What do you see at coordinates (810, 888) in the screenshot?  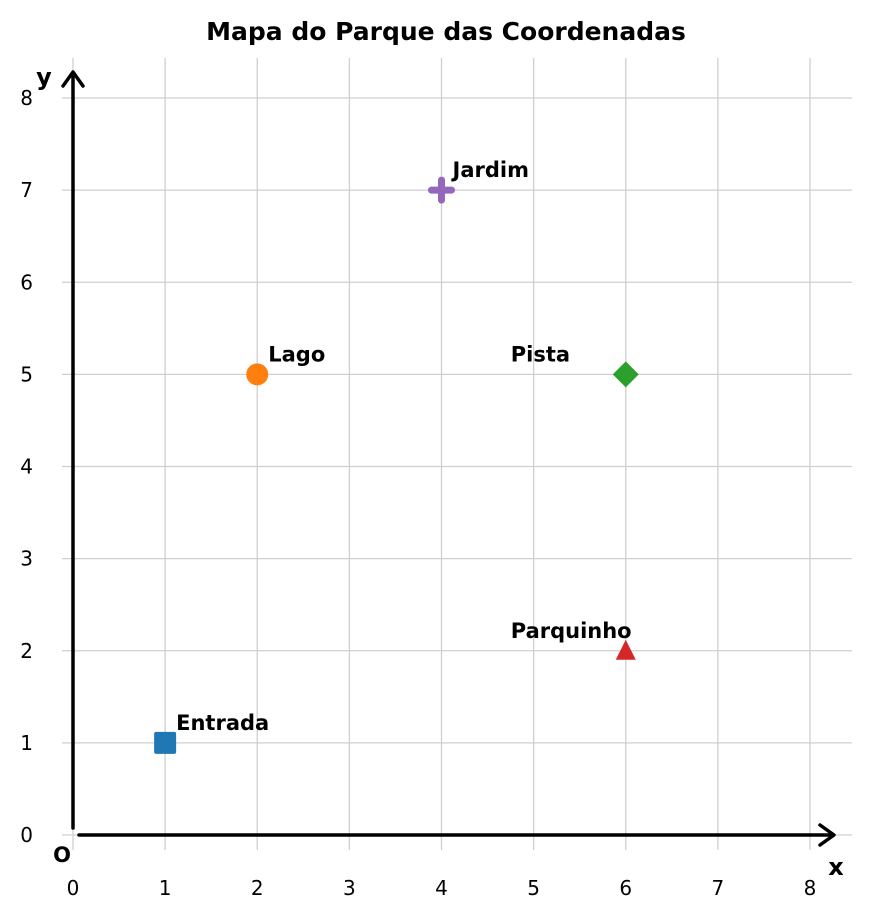 I see `x-tick-label: 8` at bounding box center [810, 888].